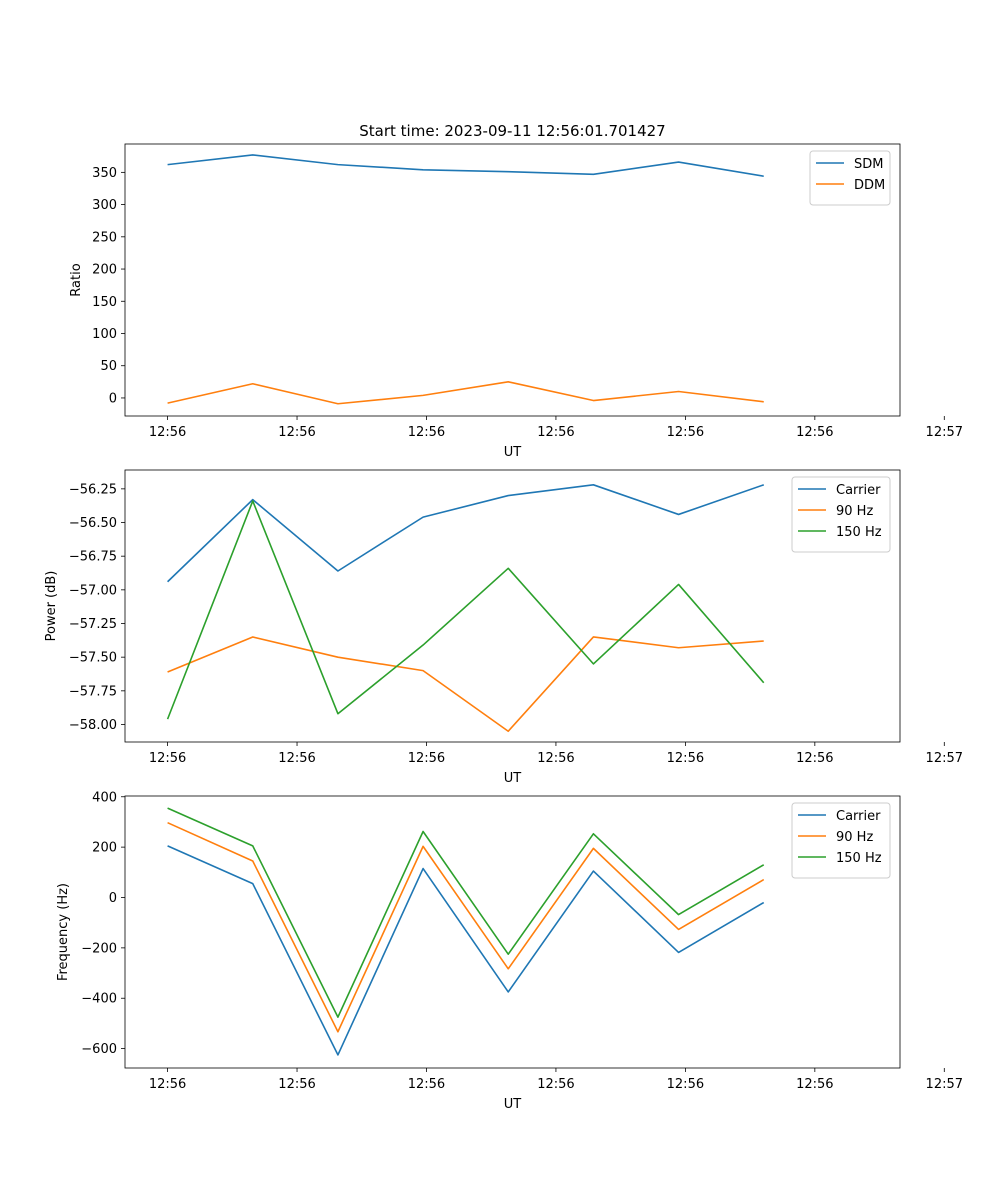  Describe the element at coordinates (93, 624) in the screenshot. I see `y-tick-label: −57.25` at that location.